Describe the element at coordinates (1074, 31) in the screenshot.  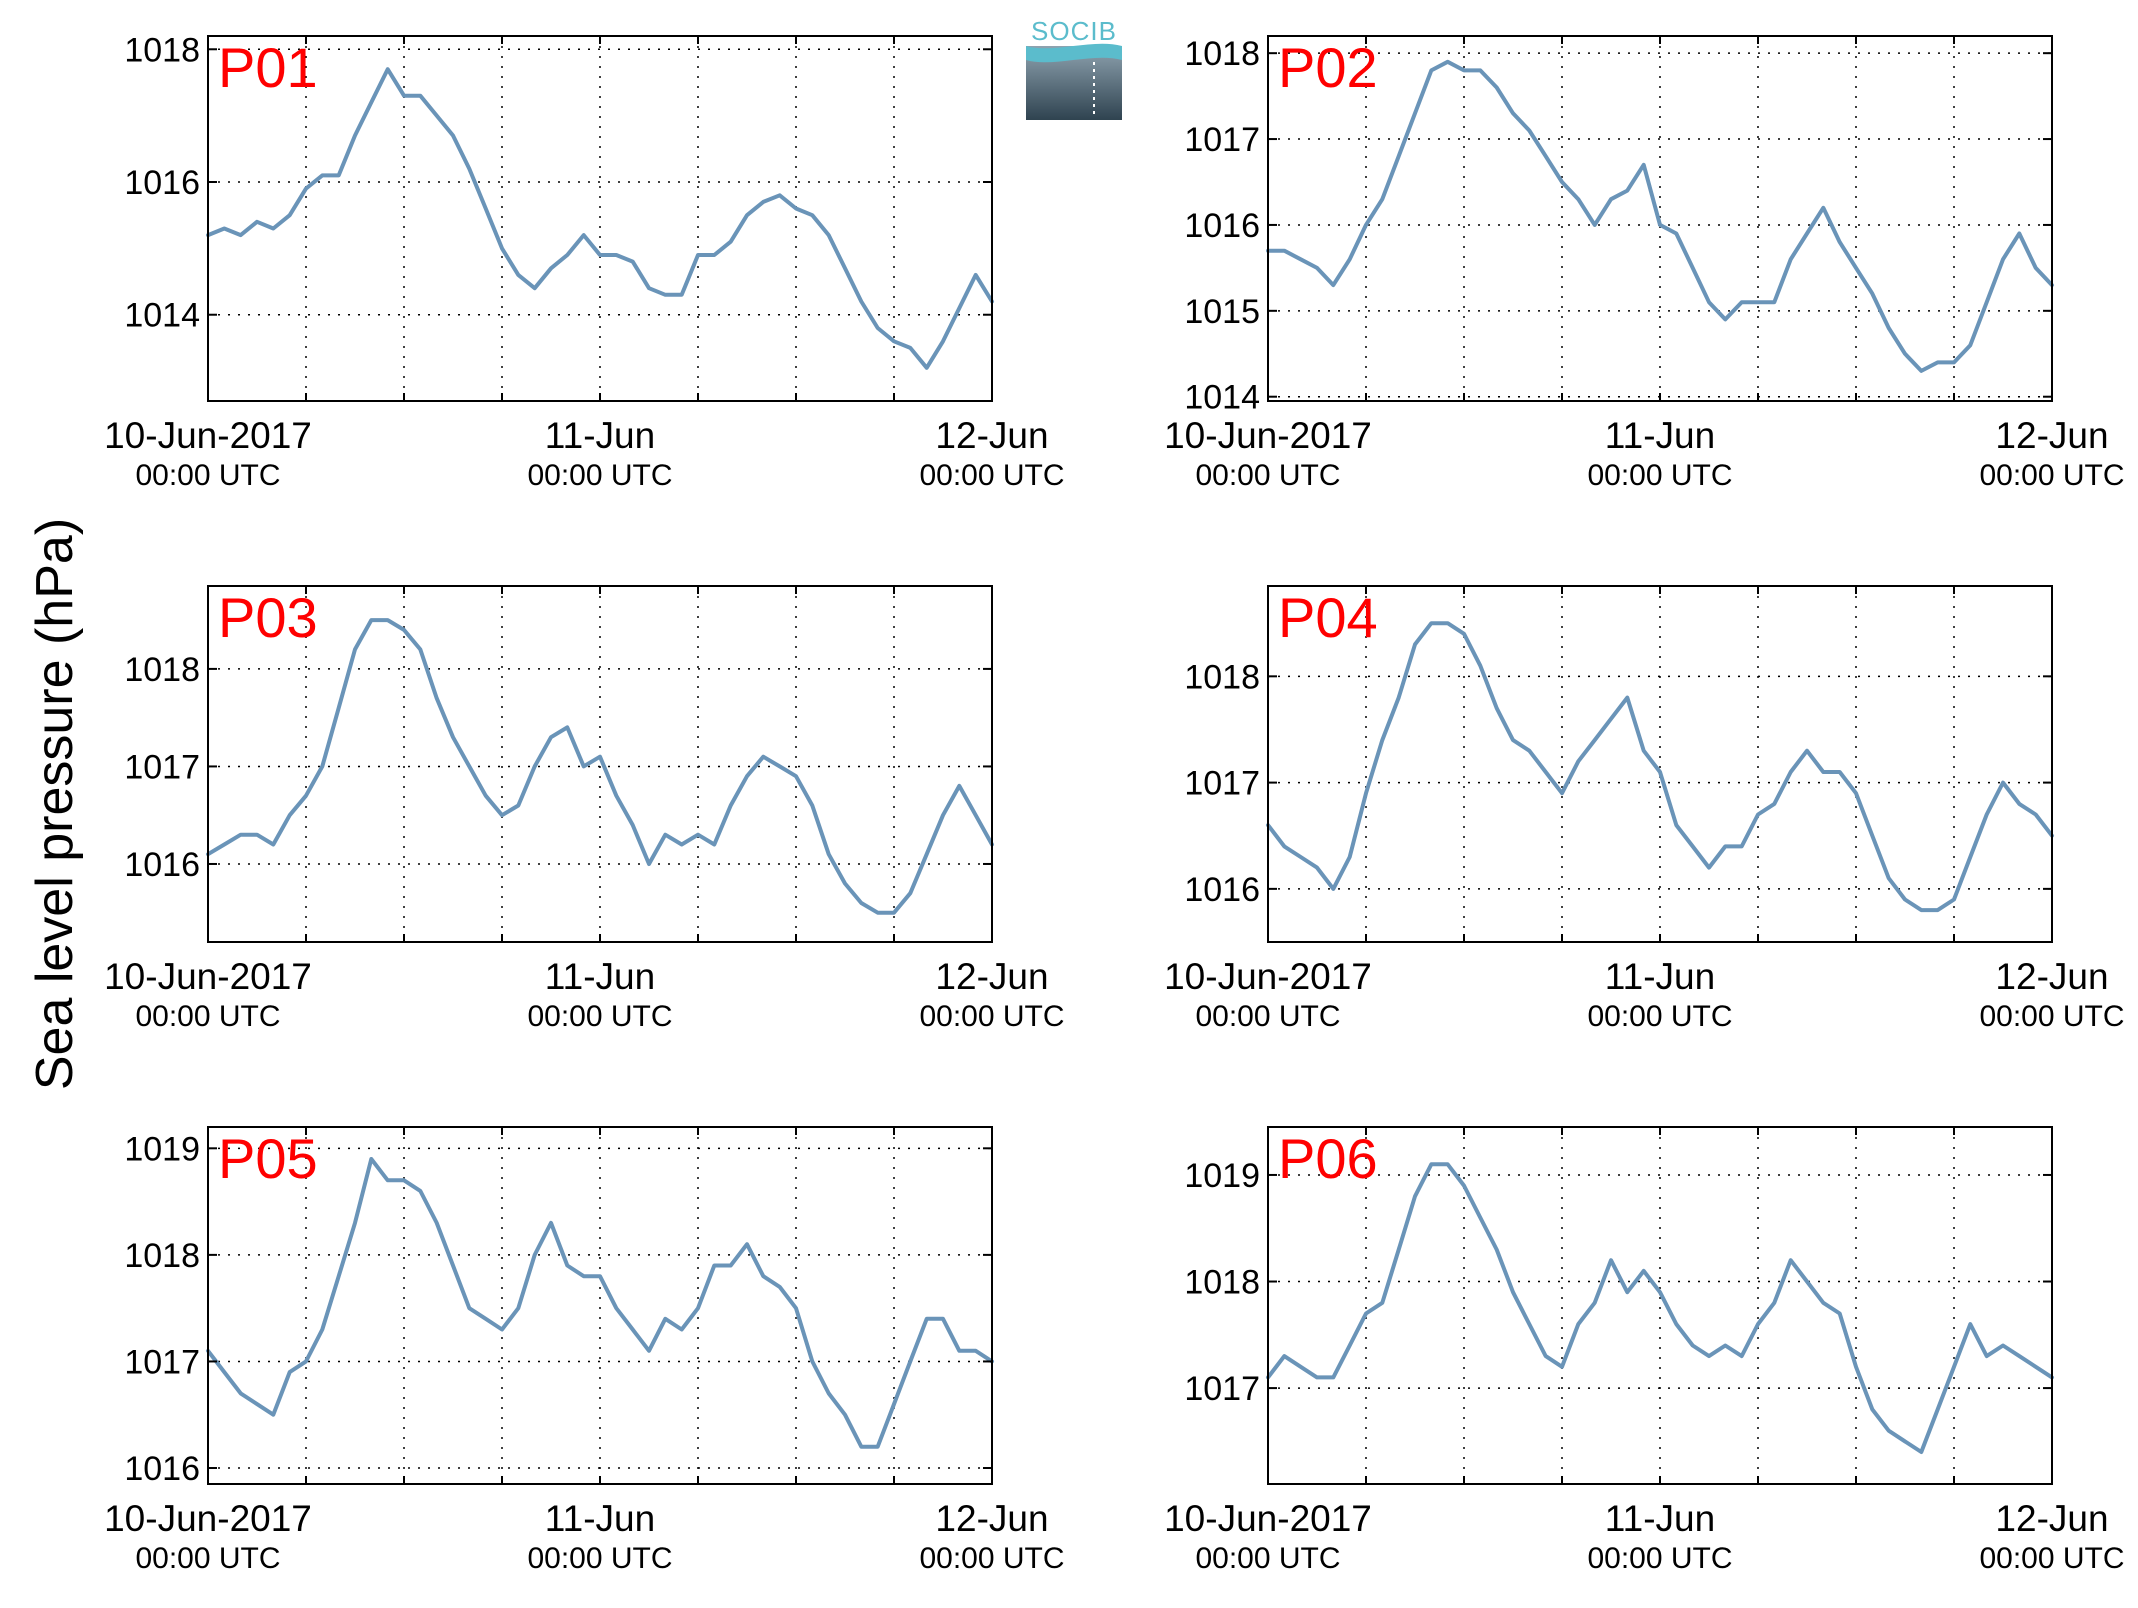
I see `logo-text: SOCIB` at that location.